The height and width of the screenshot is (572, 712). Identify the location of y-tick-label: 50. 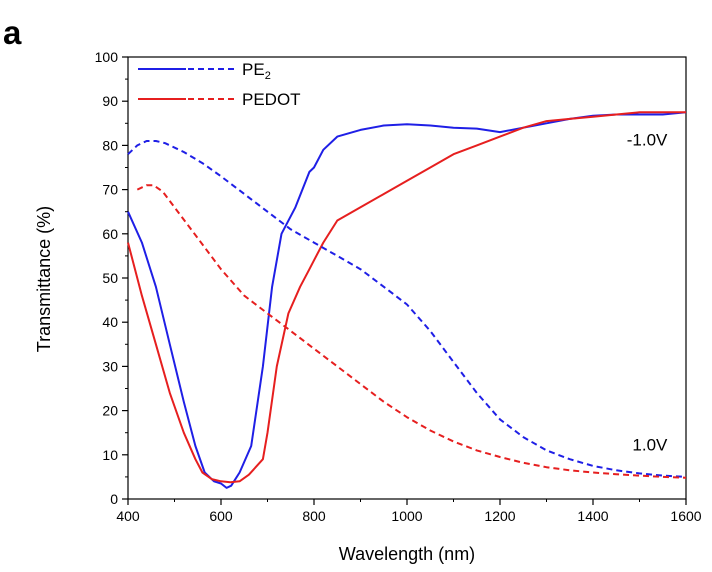
(110, 278).